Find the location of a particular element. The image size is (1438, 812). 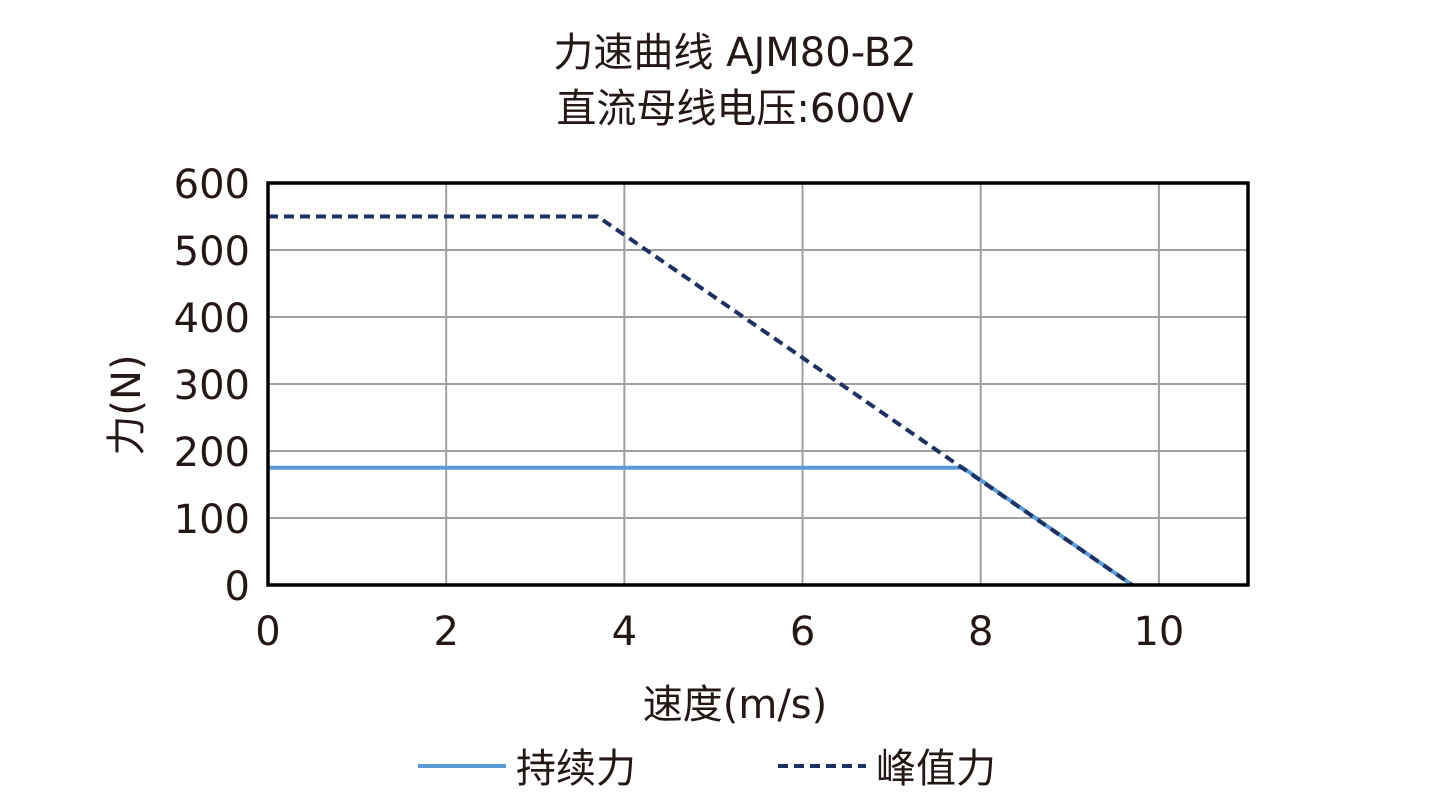

x-tick-label: 4 is located at coordinates (624, 632).